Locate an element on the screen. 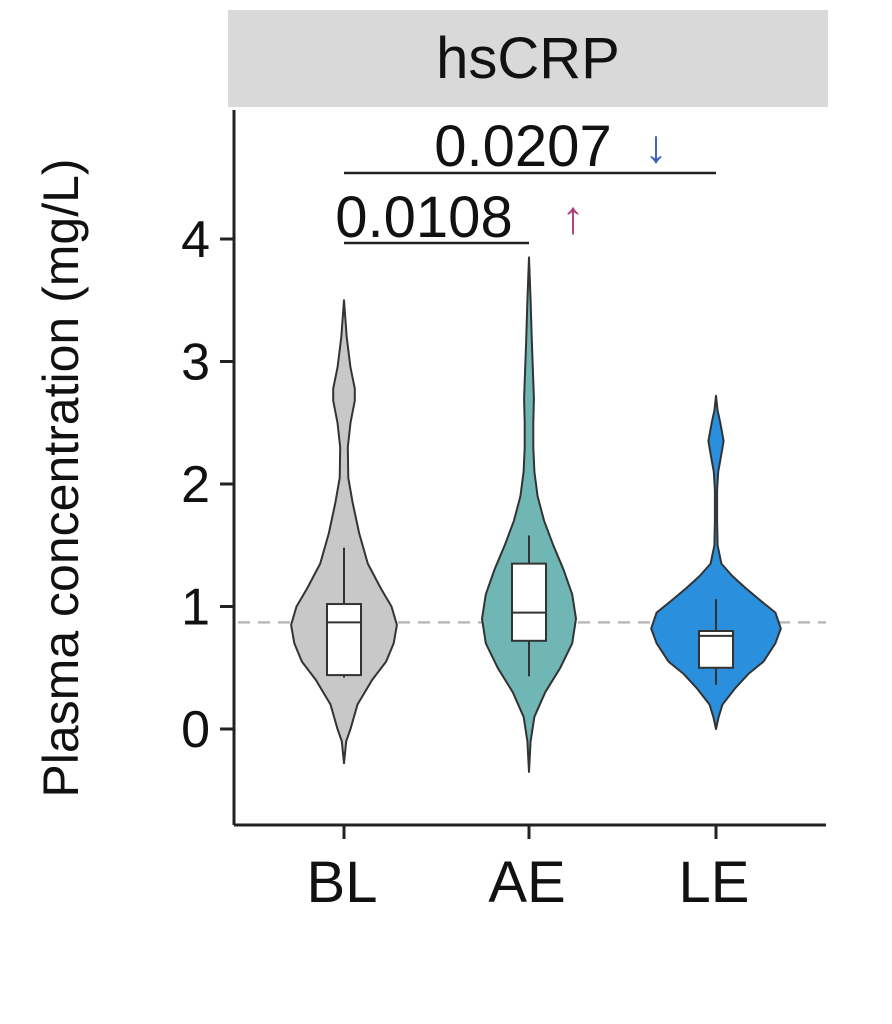  box-BL is located at coordinates (344, 640).